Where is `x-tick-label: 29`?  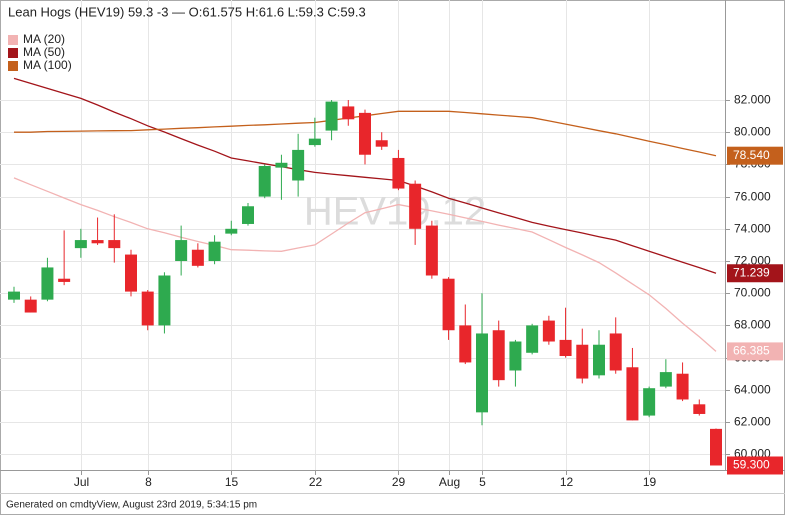 x-tick-label: 29 is located at coordinates (399, 482).